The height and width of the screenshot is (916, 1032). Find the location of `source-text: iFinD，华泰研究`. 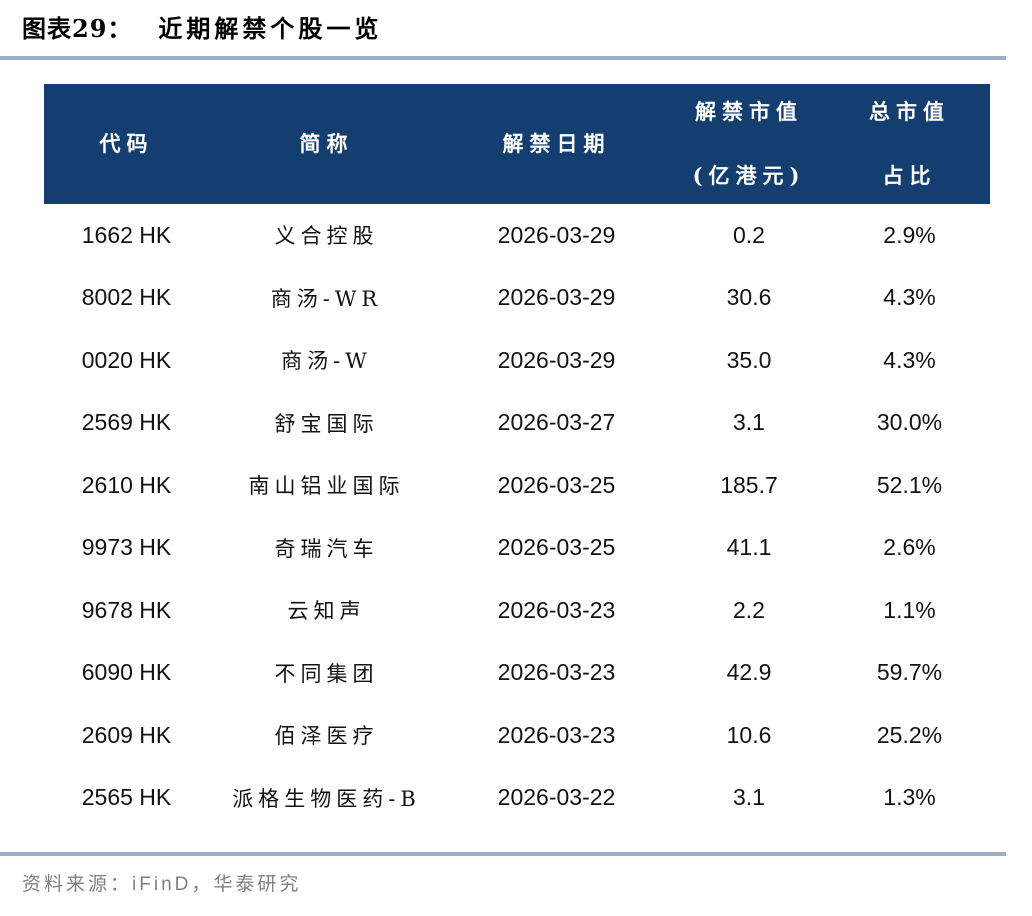

source-text: iFinD，华泰研究 is located at coordinates (217, 884).